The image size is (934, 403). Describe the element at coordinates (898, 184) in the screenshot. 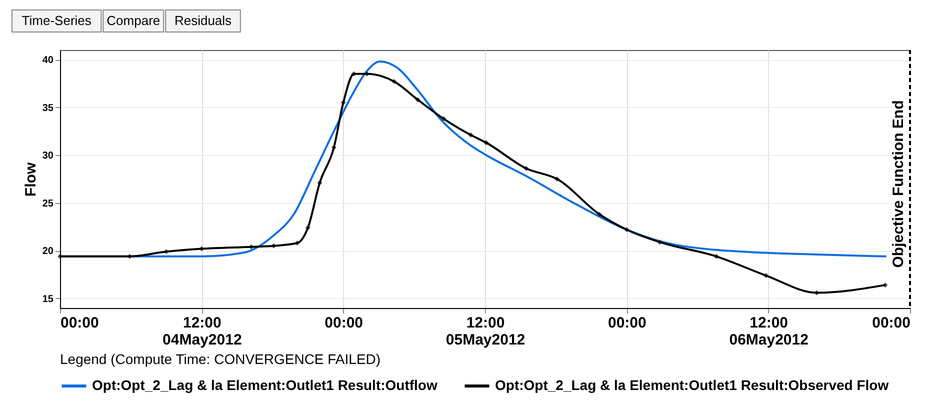

I see `ref-line-label: Objective Function End` at that location.